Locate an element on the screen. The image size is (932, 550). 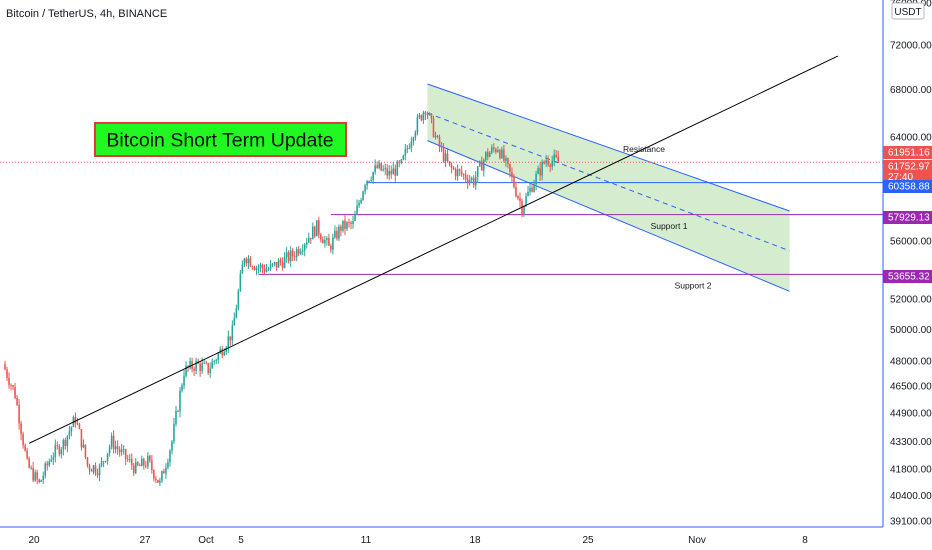
time-tick-label: 18 is located at coordinates (475, 540).